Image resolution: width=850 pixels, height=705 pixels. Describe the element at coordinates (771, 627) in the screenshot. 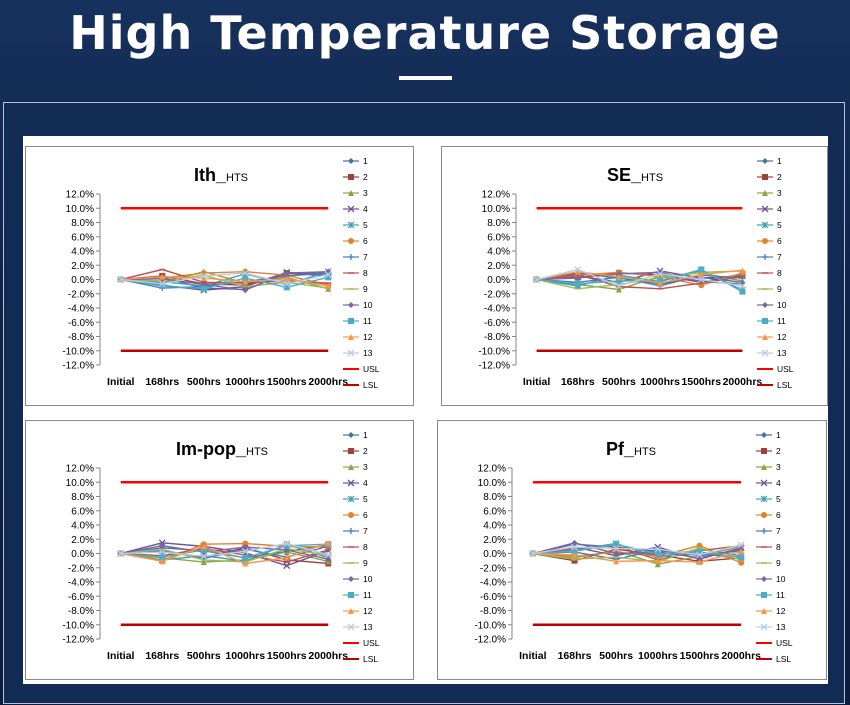

I see `legend-item: 13` at that location.